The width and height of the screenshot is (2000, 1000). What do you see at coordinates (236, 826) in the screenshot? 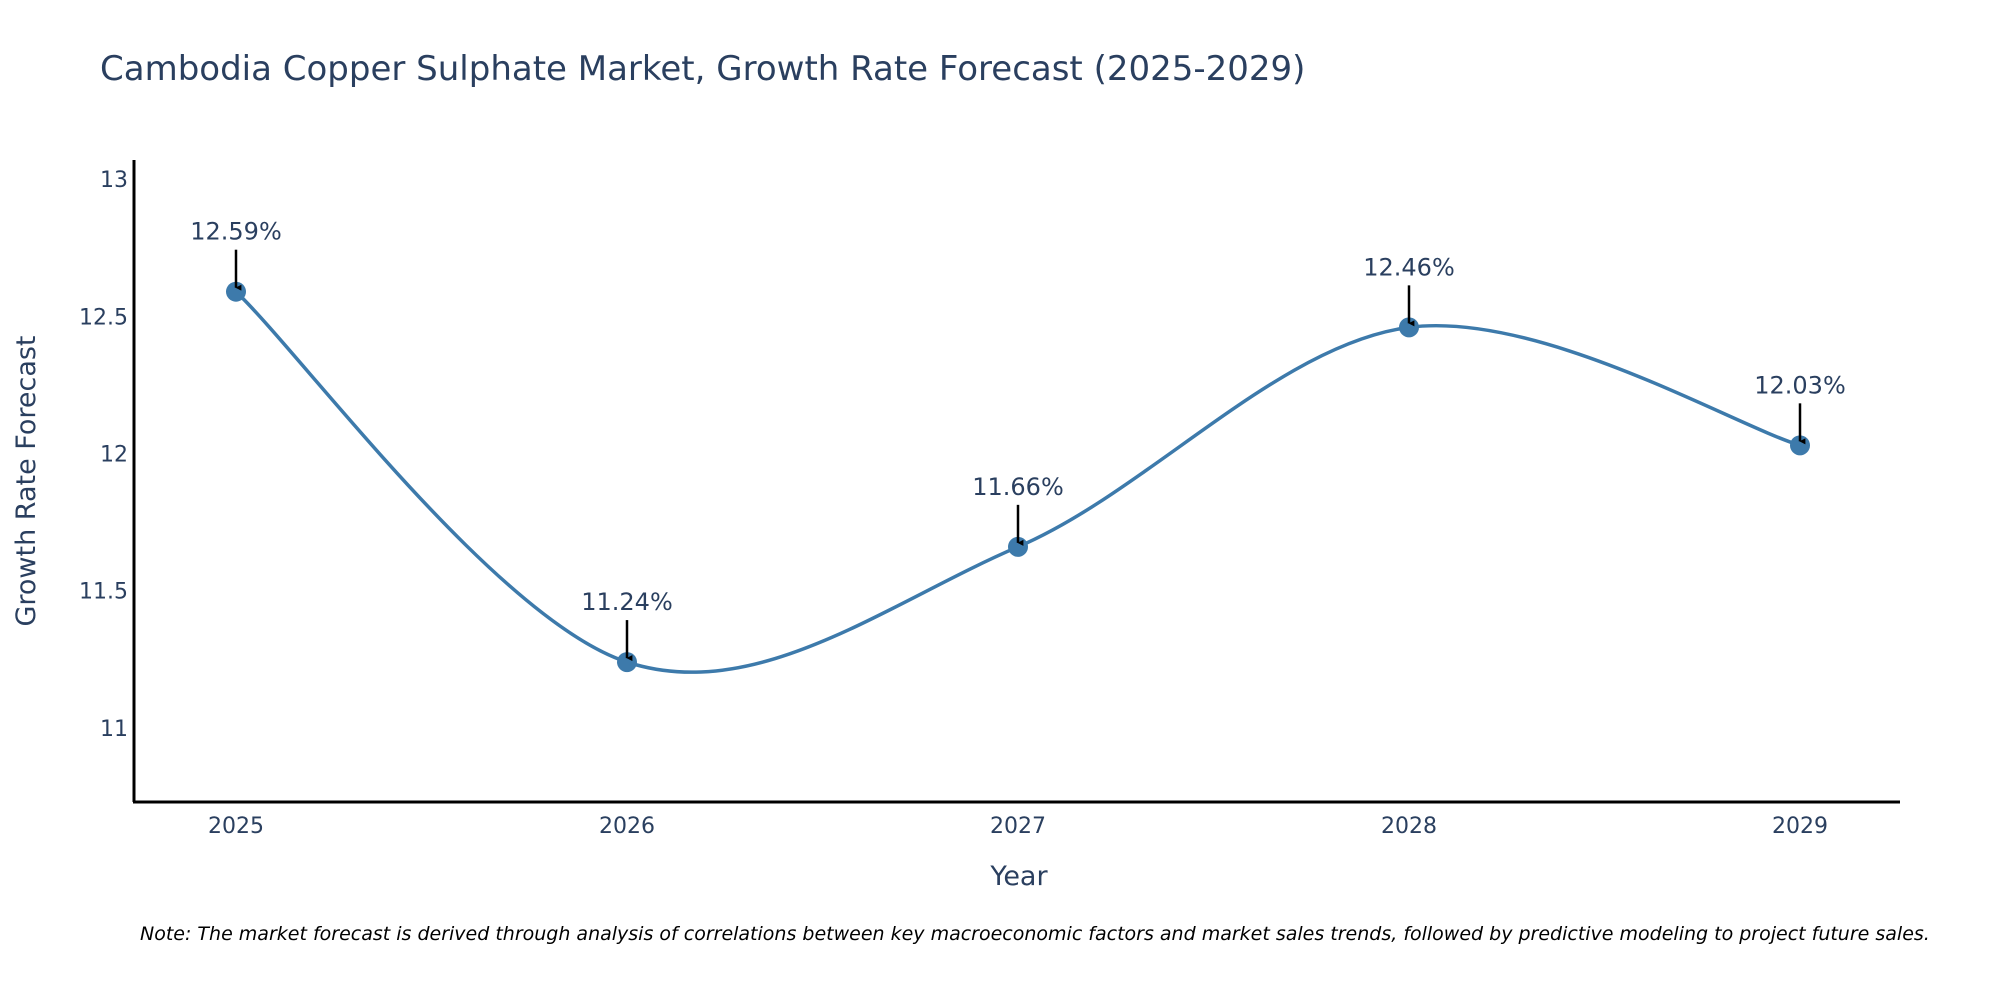
I see `x-tick-label: 2025` at bounding box center [236, 826].